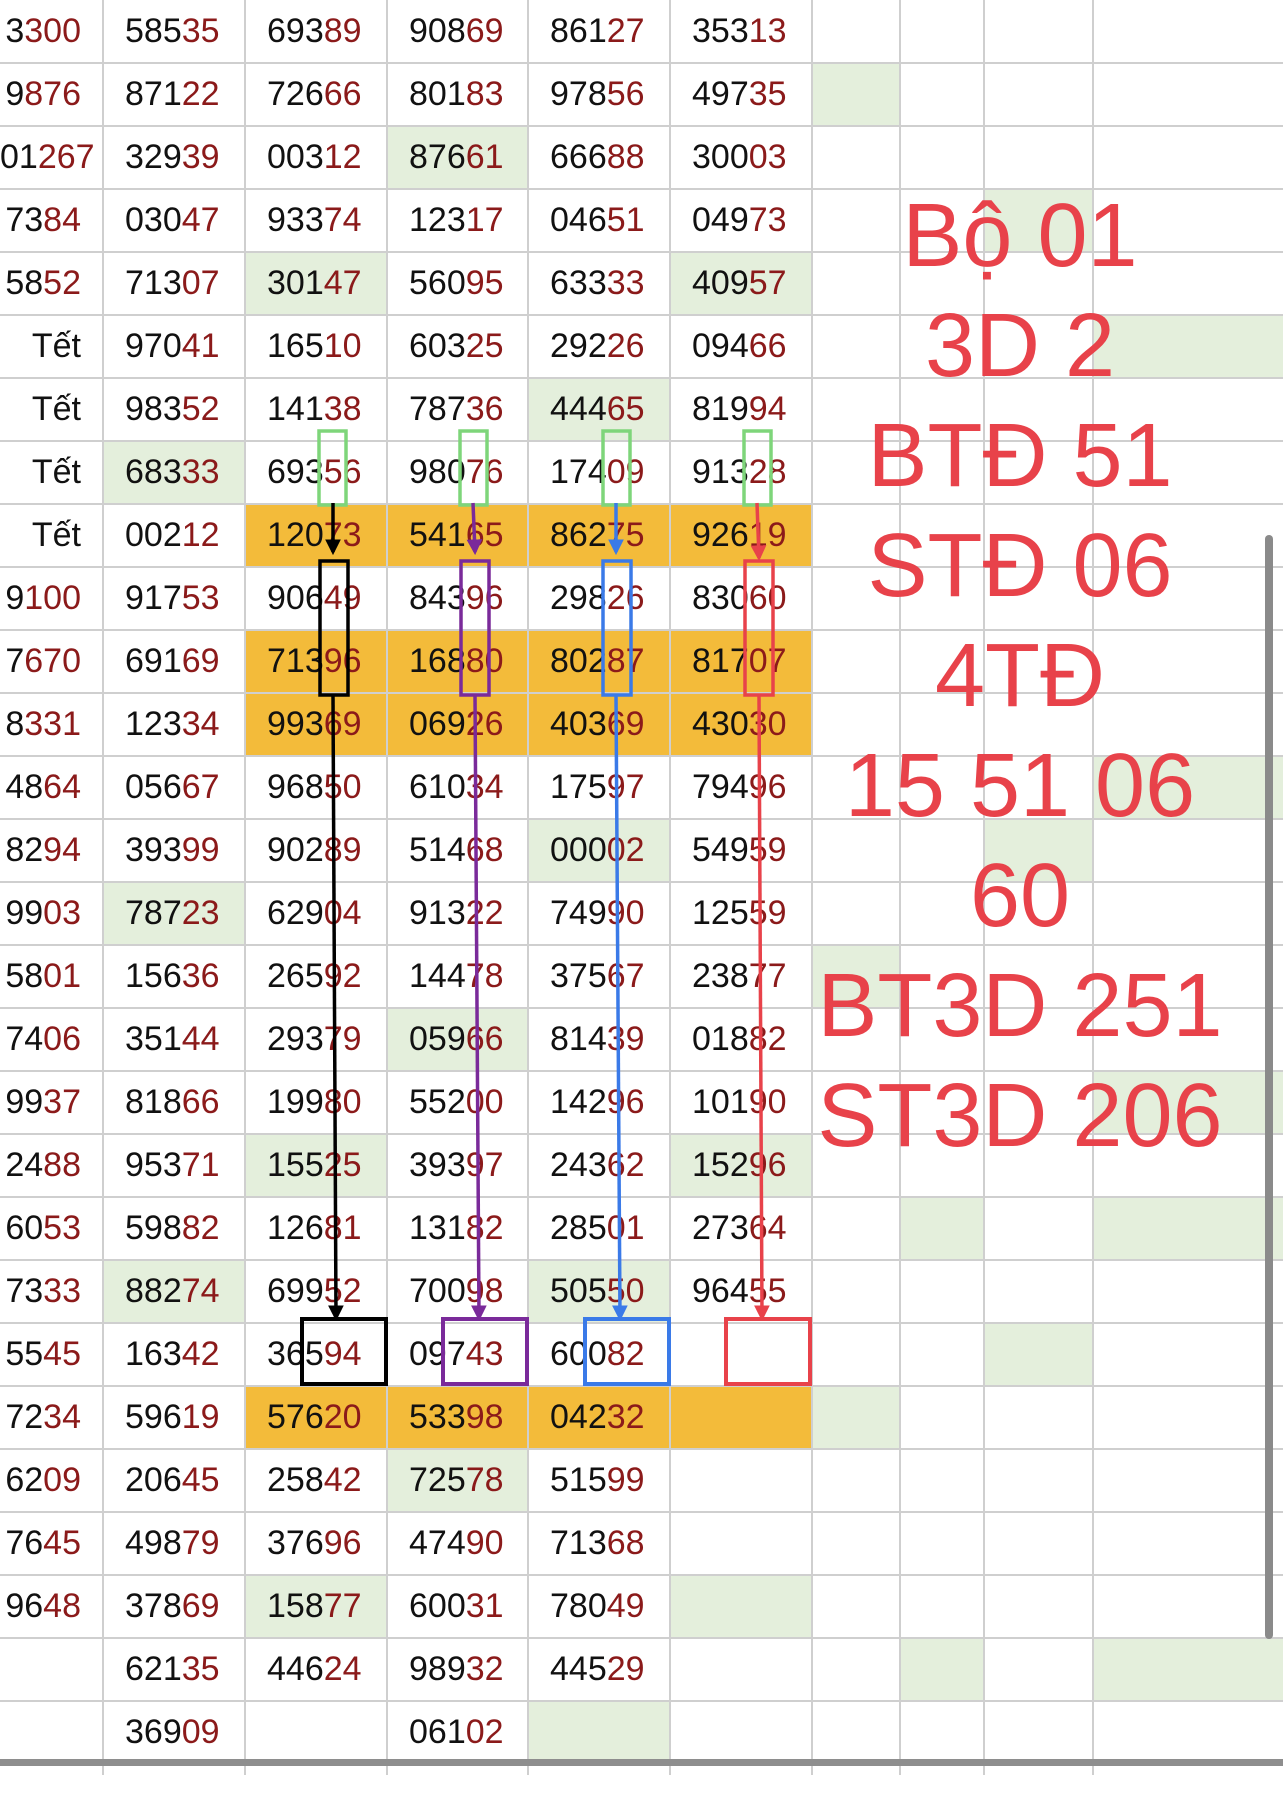 This screenshot has height=1809, width=1283. Describe the element at coordinates (599, 409) in the screenshot. I see `grid-cell: 44465` at that location.